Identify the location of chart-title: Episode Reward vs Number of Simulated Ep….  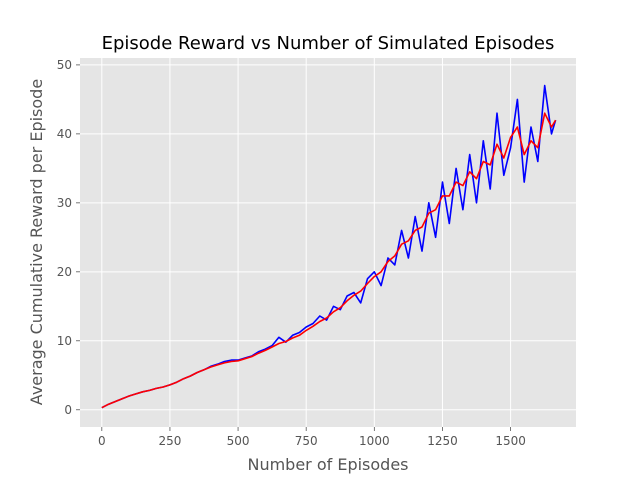
(328, 43).